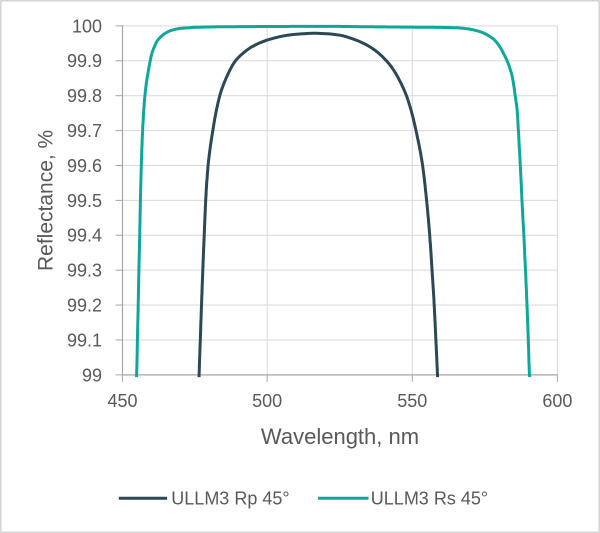 The image size is (600, 533). I want to click on svg-text: ULLM3 Rs 45°, so click(429, 499).